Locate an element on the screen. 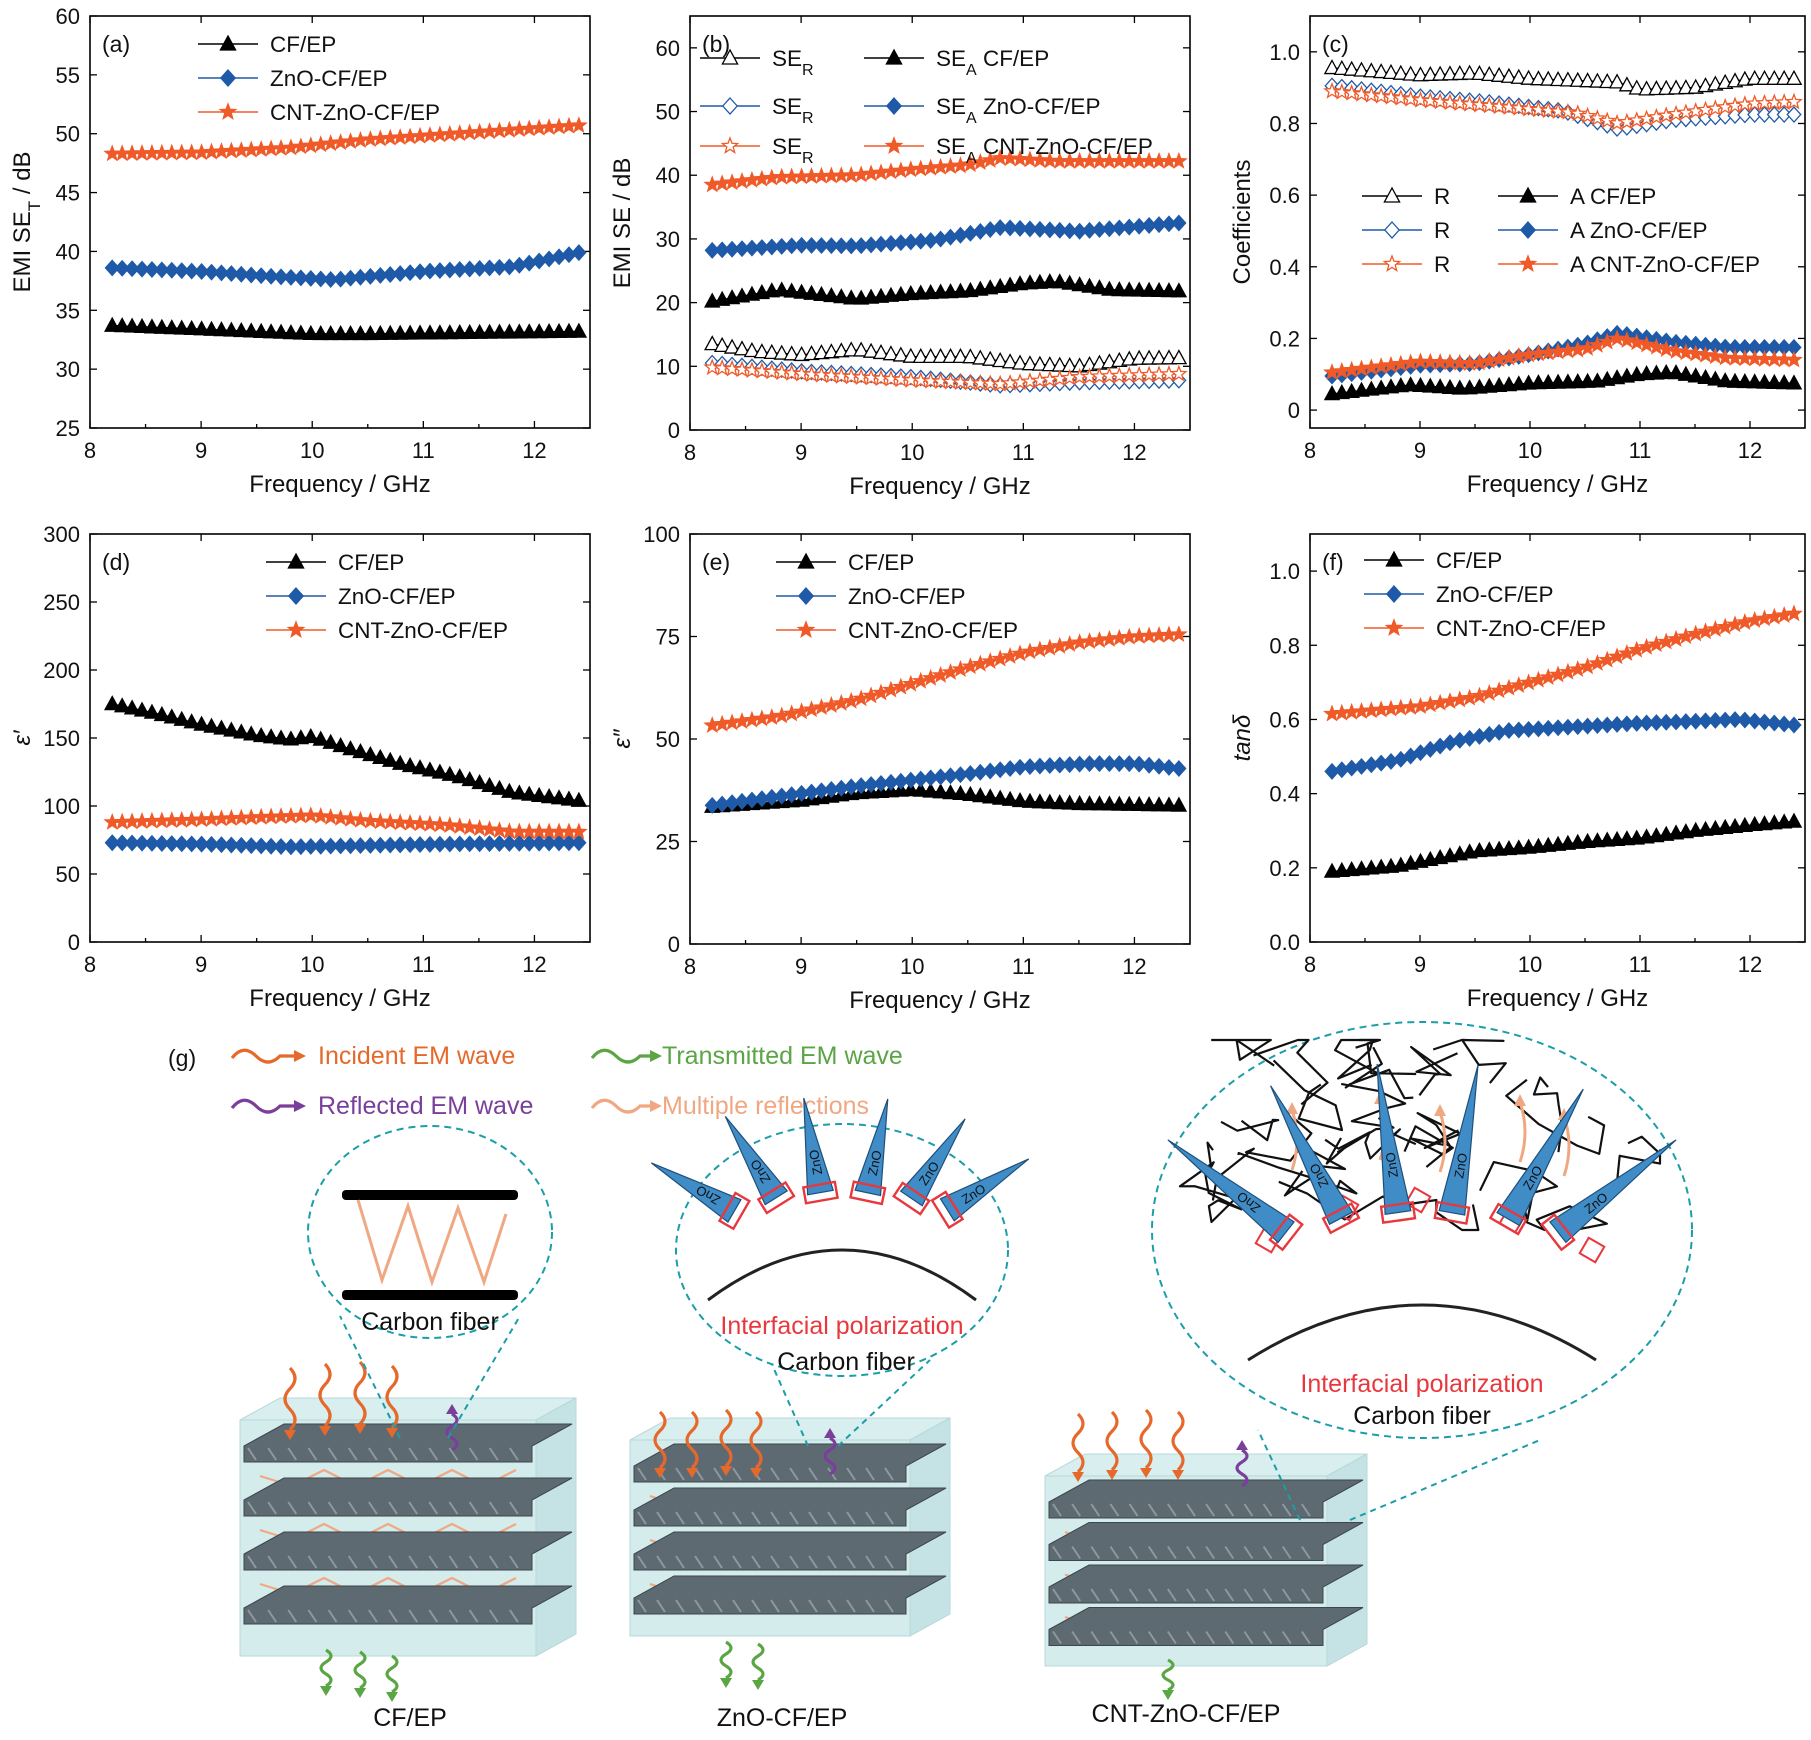 The image size is (1811, 1740). x-tick-label: 11 is located at coordinates (423, 964).